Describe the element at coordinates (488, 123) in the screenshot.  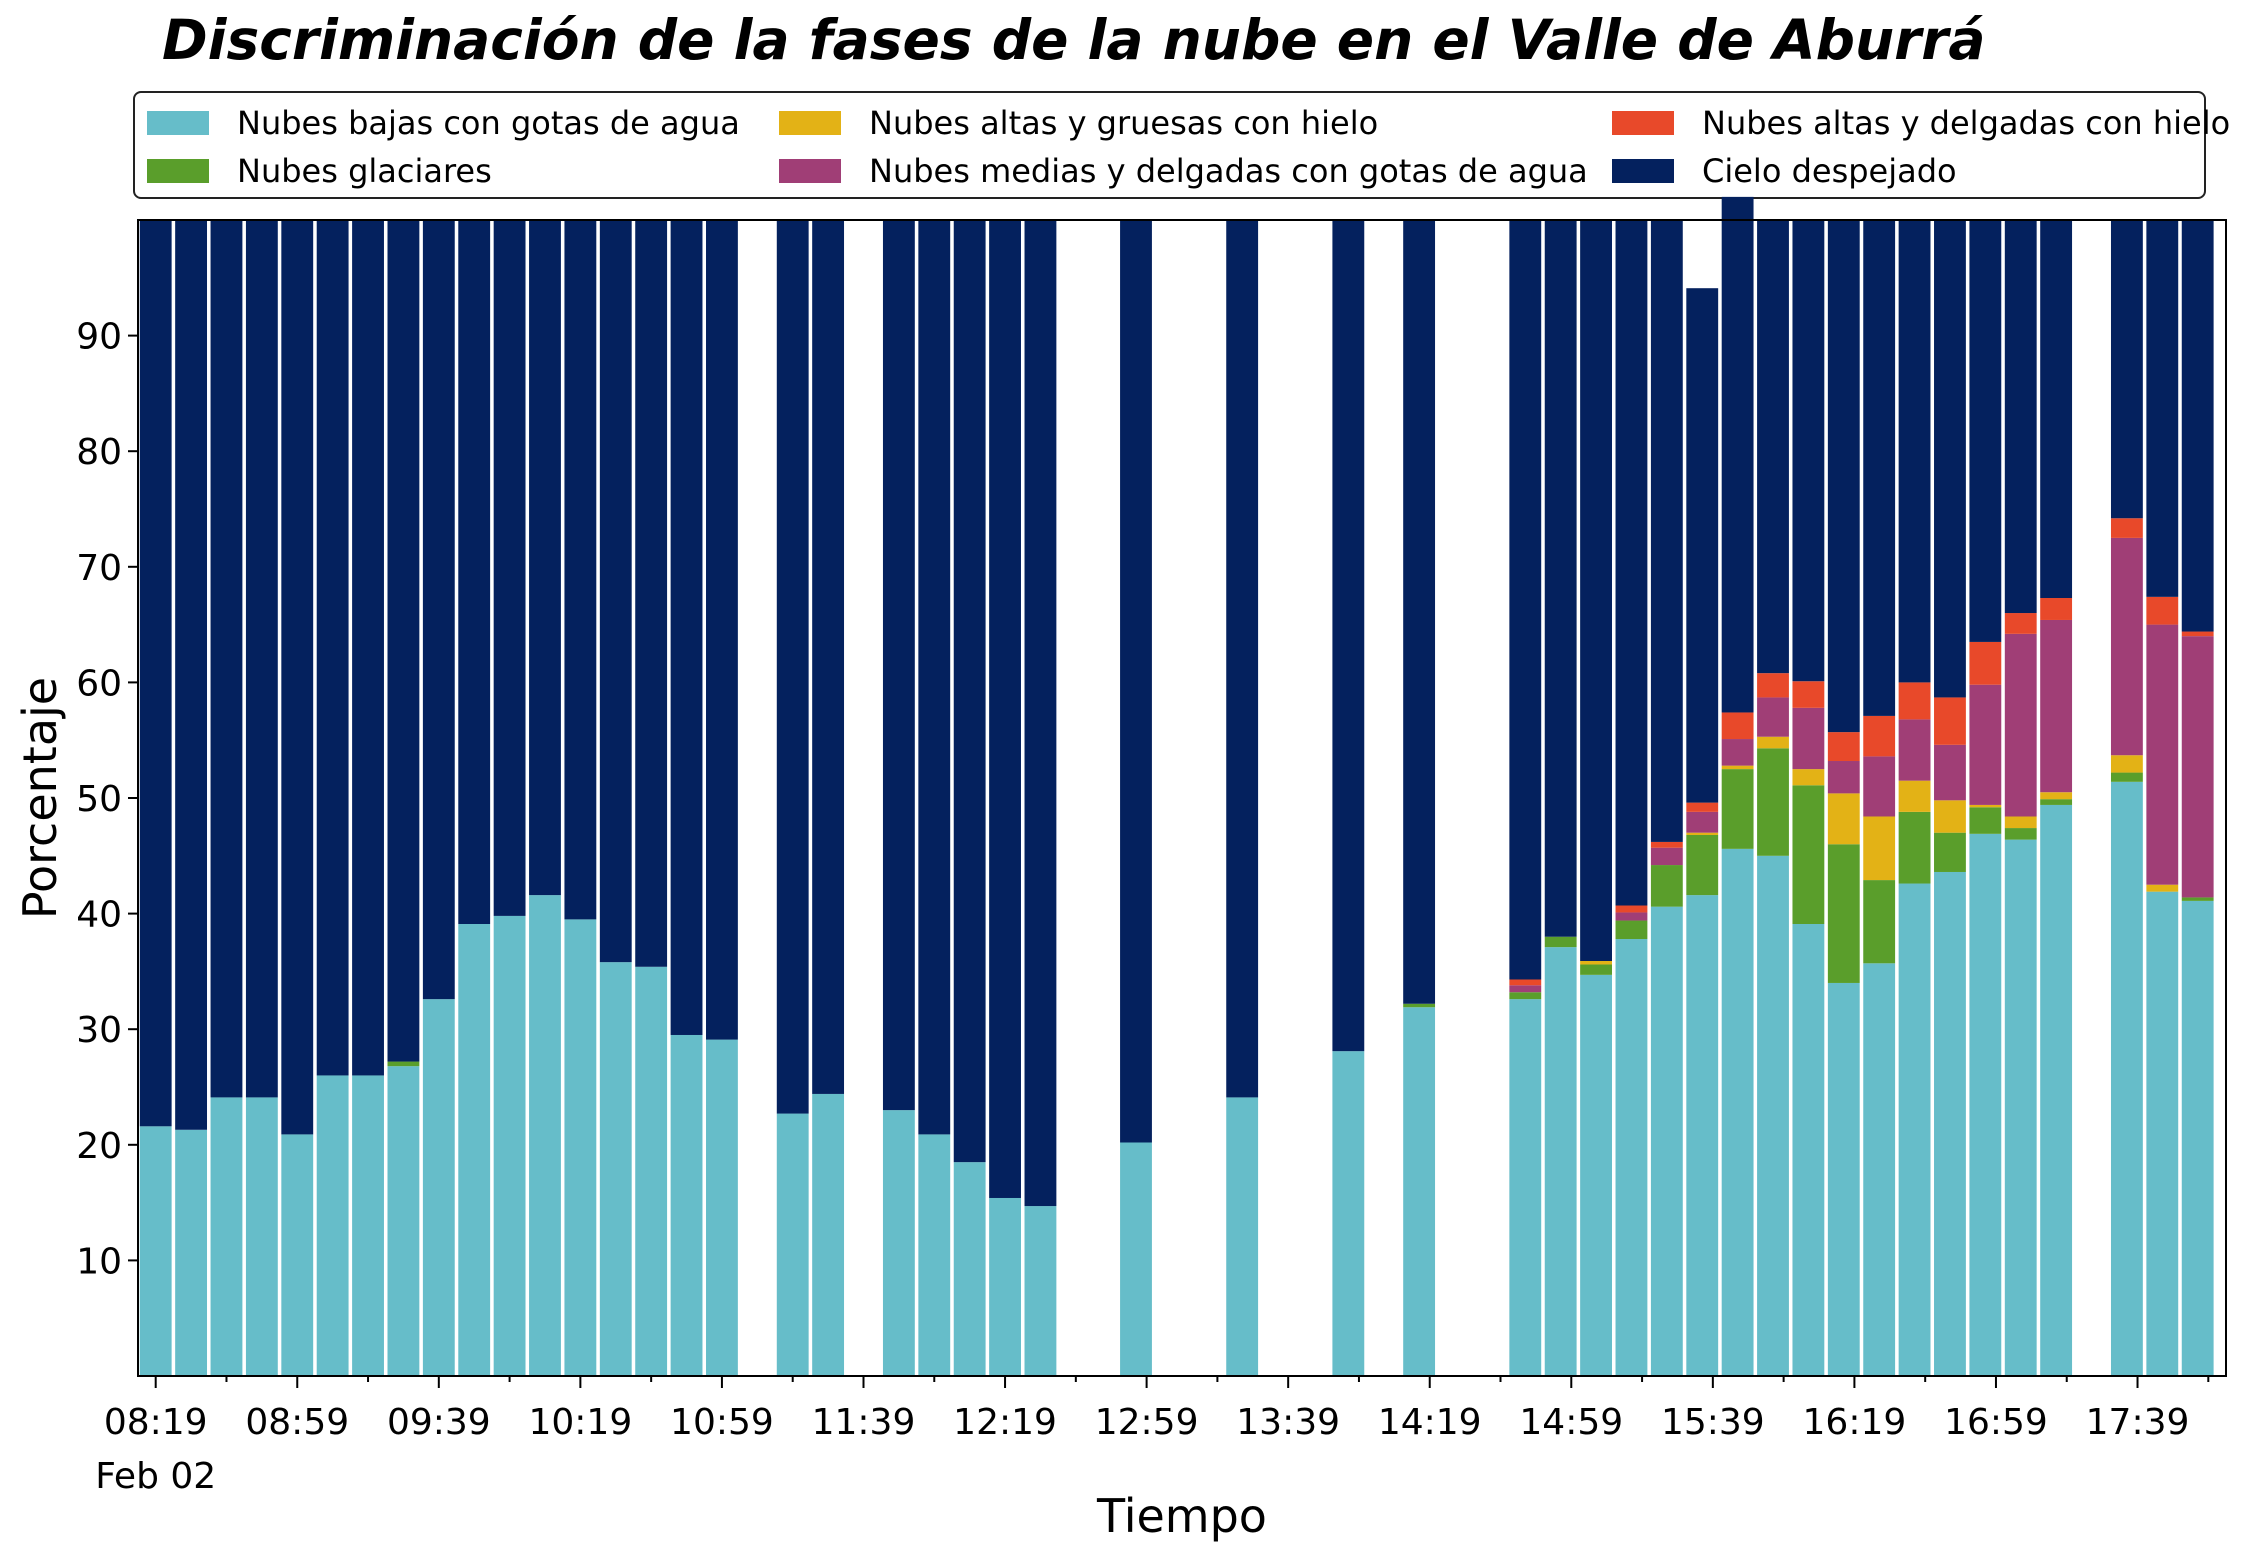
I see `legend-label: Nubes bajas con gotas de agua` at that location.